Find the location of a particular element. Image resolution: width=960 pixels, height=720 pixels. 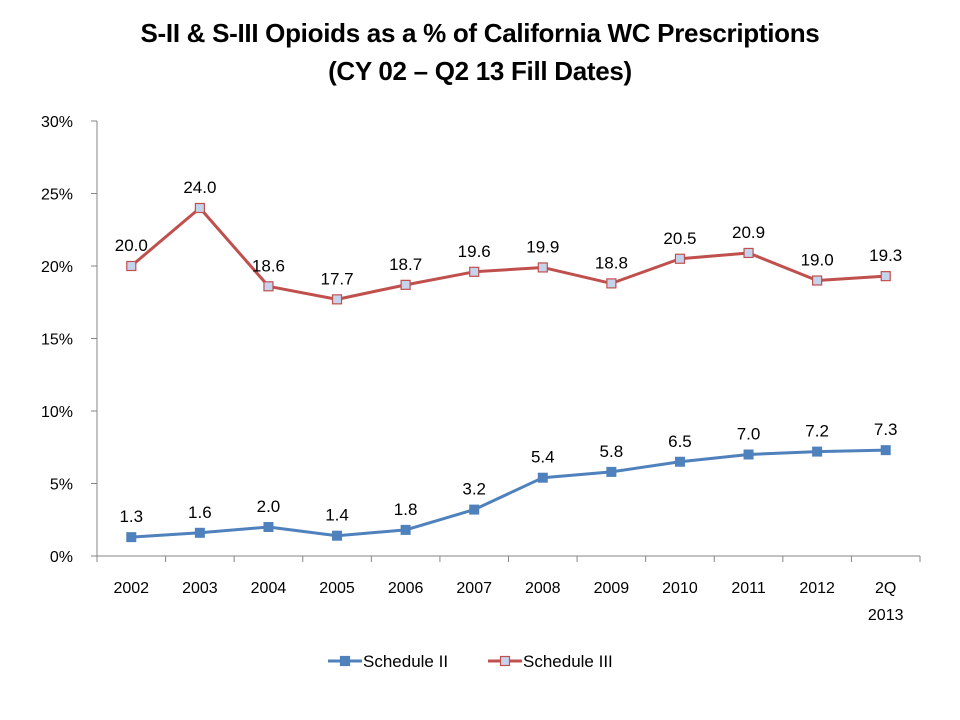

data-label-schedule-ii: 6.5 is located at coordinates (680, 441).